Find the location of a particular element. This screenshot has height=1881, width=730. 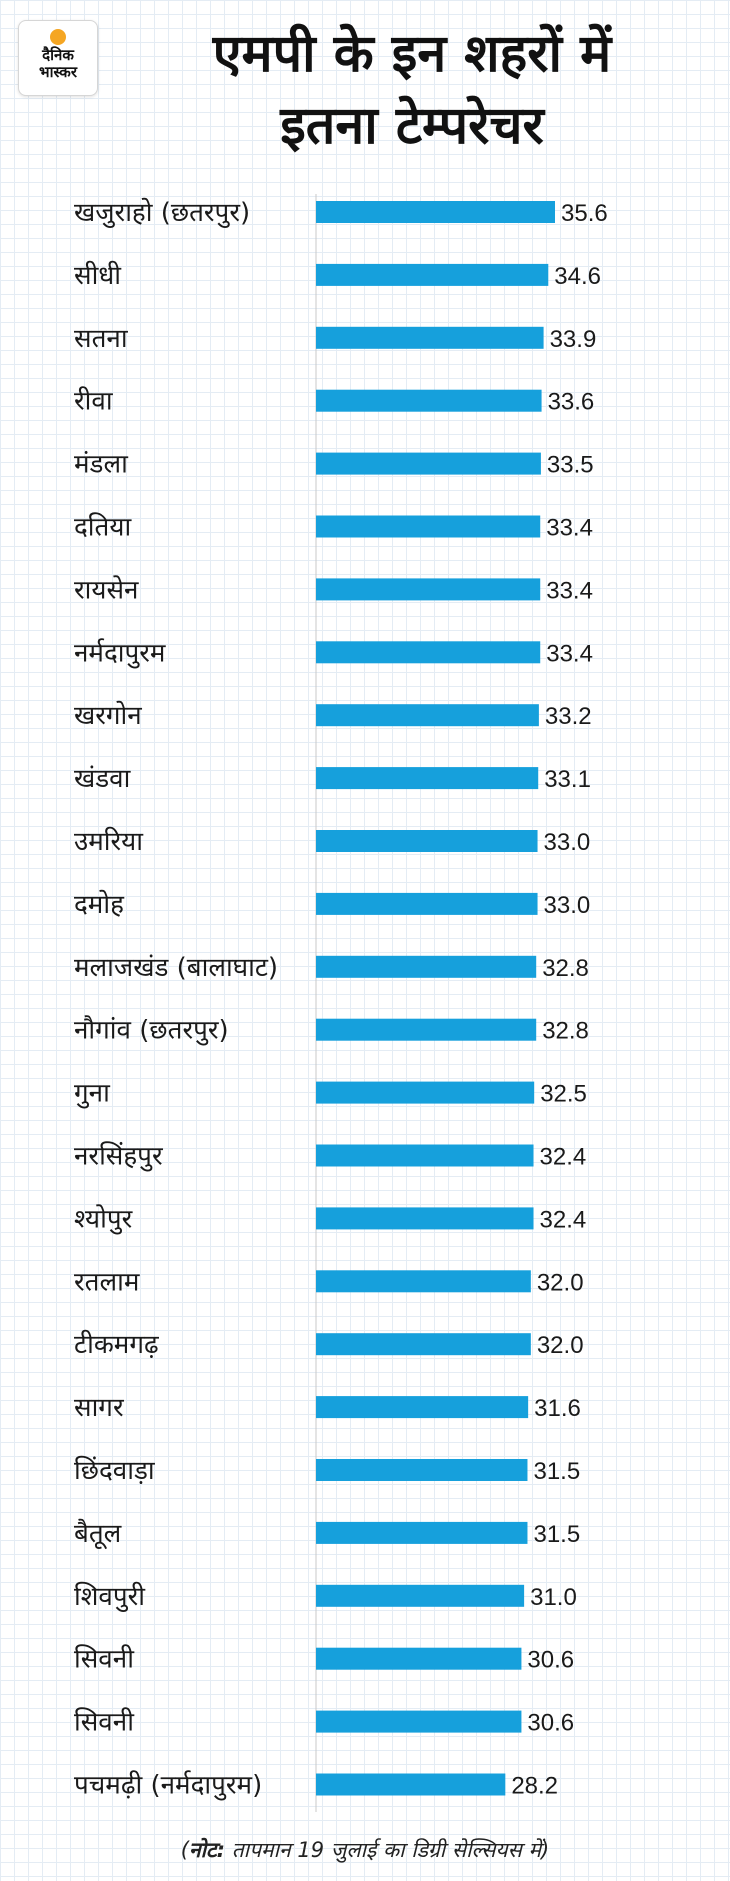

category-label: मलाजखंड (बालाघाट) is located at coordinates (176, 968).